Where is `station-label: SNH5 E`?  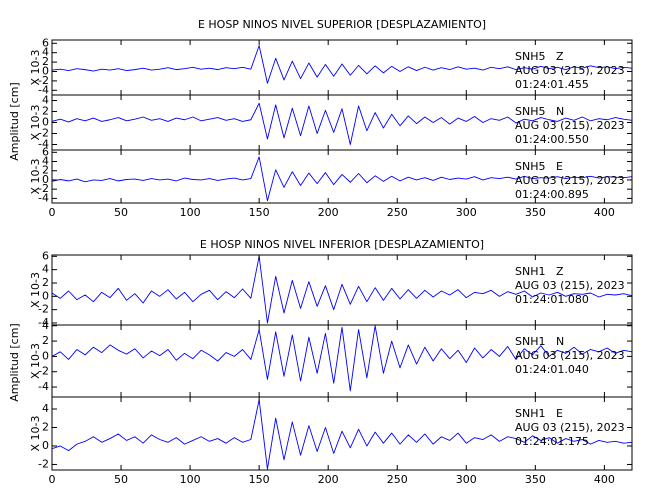
station-label: SNH5 E is located at coordinates (539, 166).